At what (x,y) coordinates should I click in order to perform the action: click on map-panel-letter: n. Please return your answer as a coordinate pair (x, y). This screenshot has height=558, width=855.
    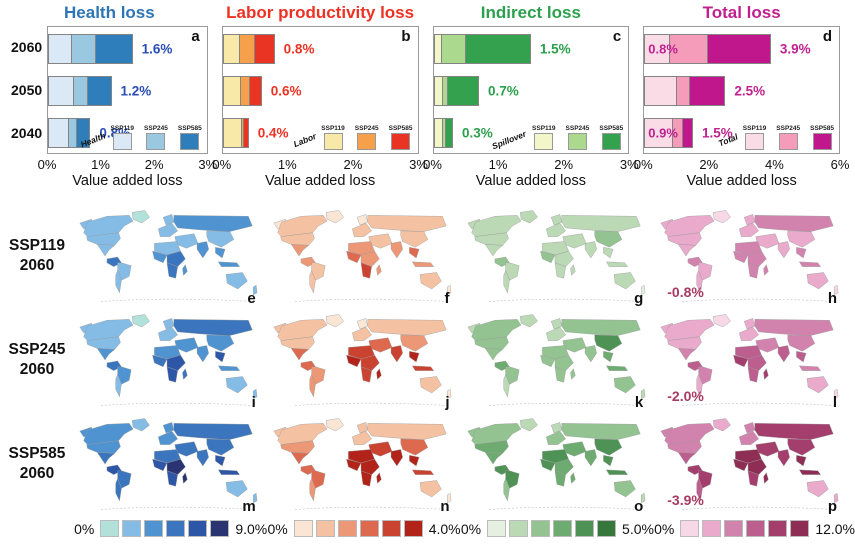
    Looking at the image, I should click on (445, 506).